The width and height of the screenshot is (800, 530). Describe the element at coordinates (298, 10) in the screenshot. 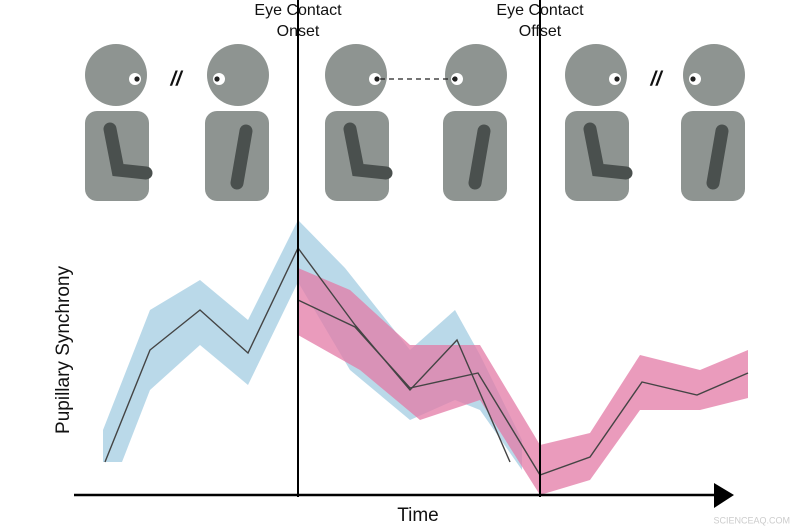

I see `onset-label: Eye Contact` at that location.